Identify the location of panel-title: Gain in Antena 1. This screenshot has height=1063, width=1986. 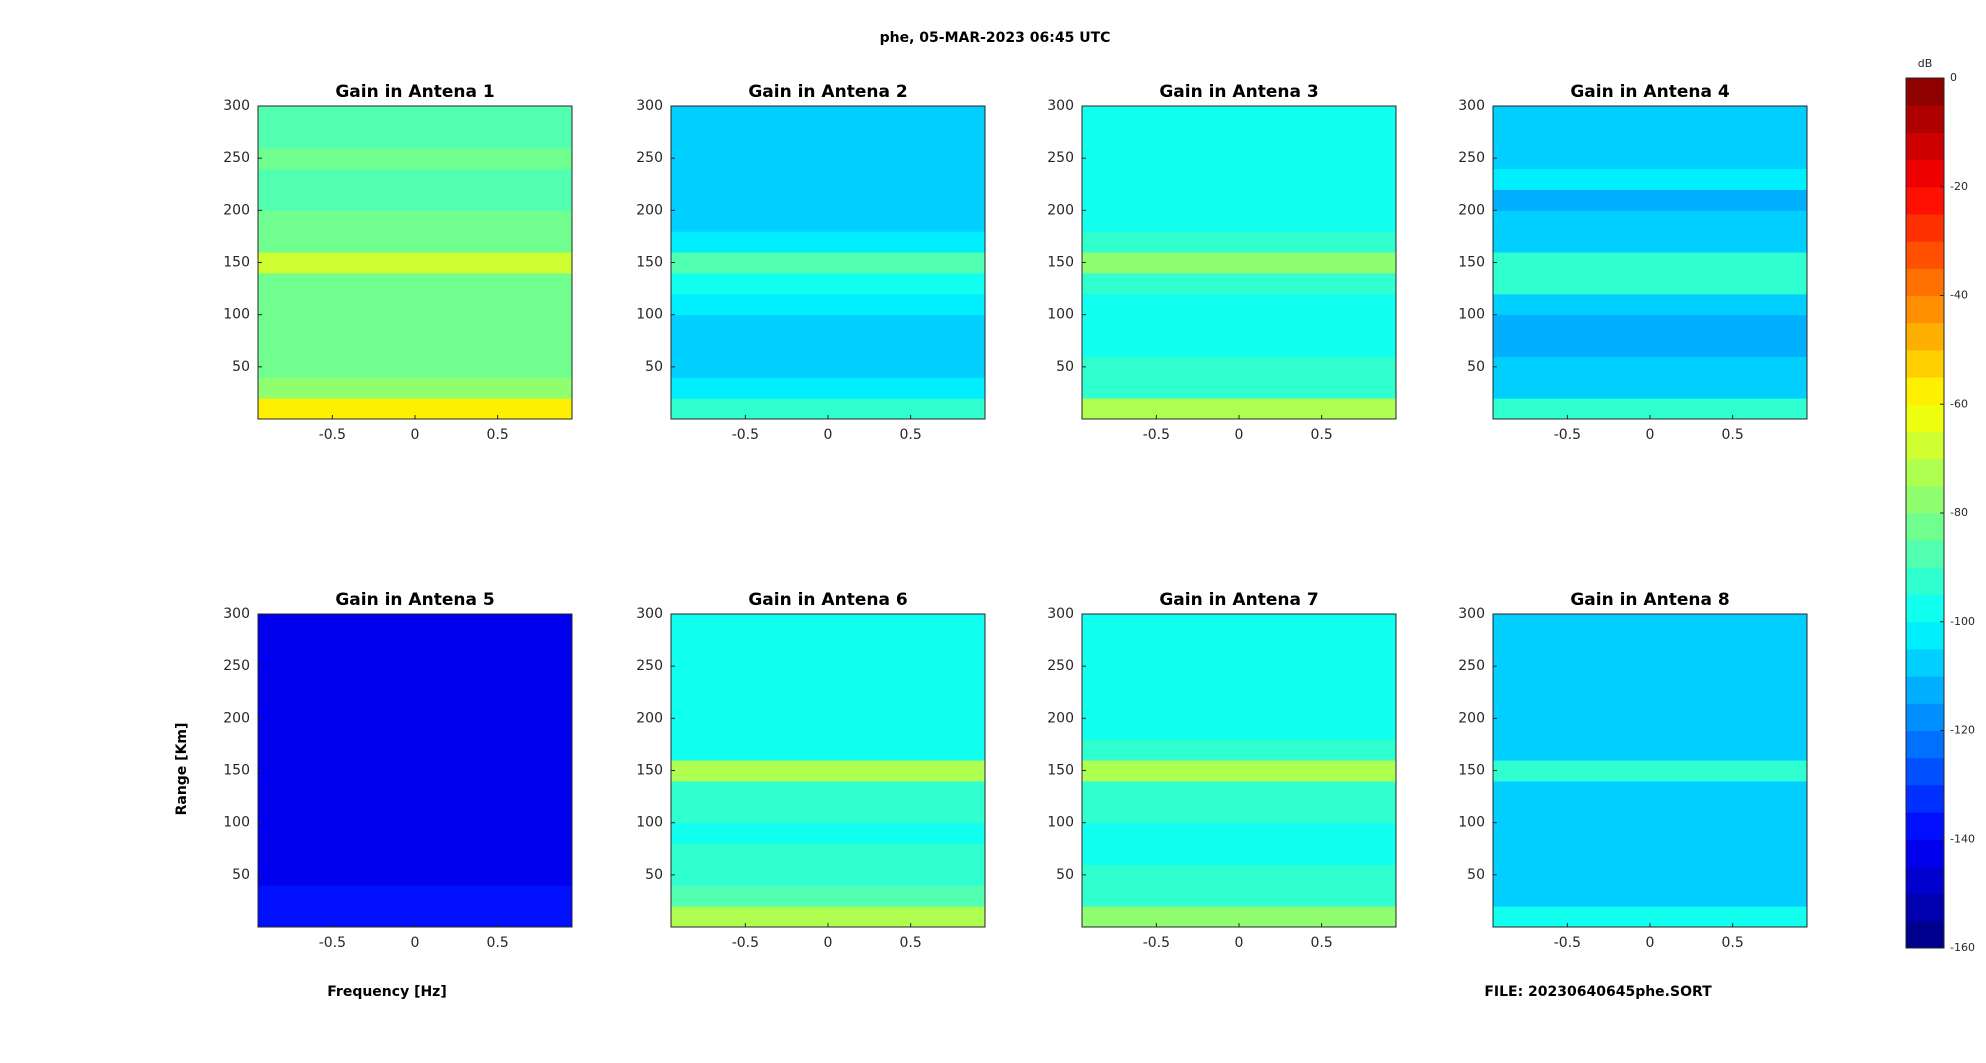
(414, 92).